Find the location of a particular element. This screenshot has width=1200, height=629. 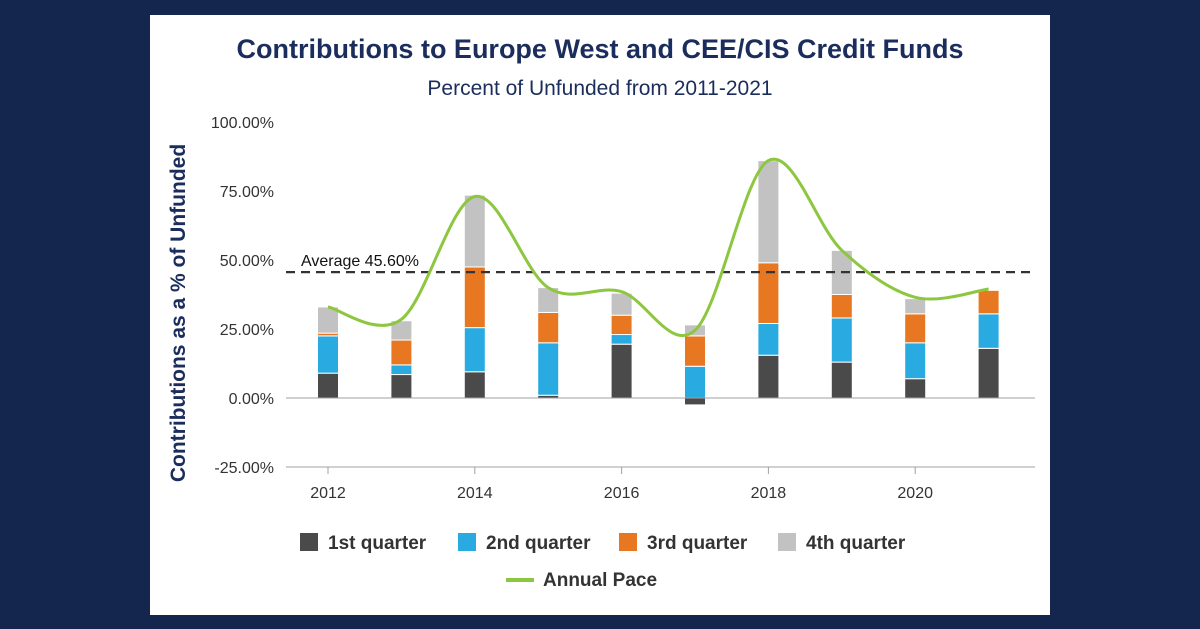

x-tick-label: 2020 is located at coordinates (915, 493).